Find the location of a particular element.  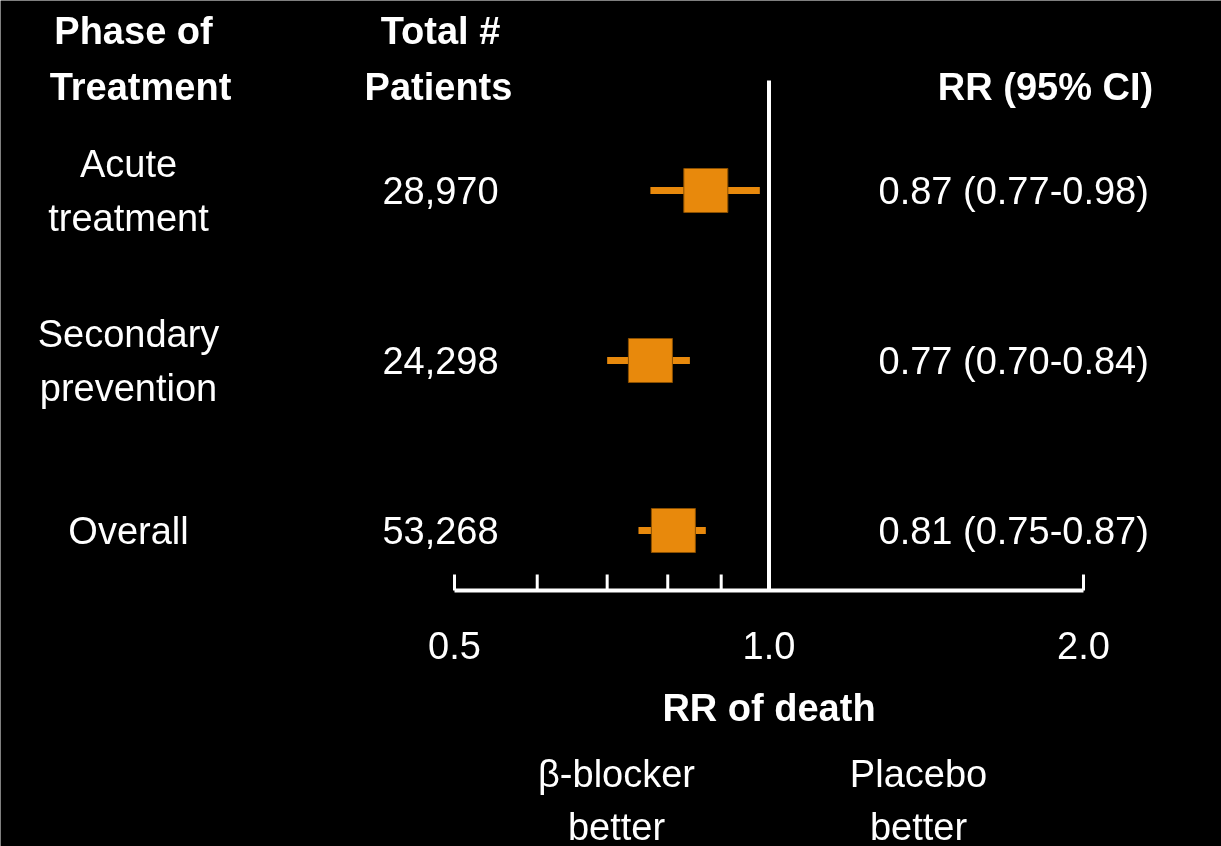

annotation: Total # Patients is located at coordinates (438, 58).